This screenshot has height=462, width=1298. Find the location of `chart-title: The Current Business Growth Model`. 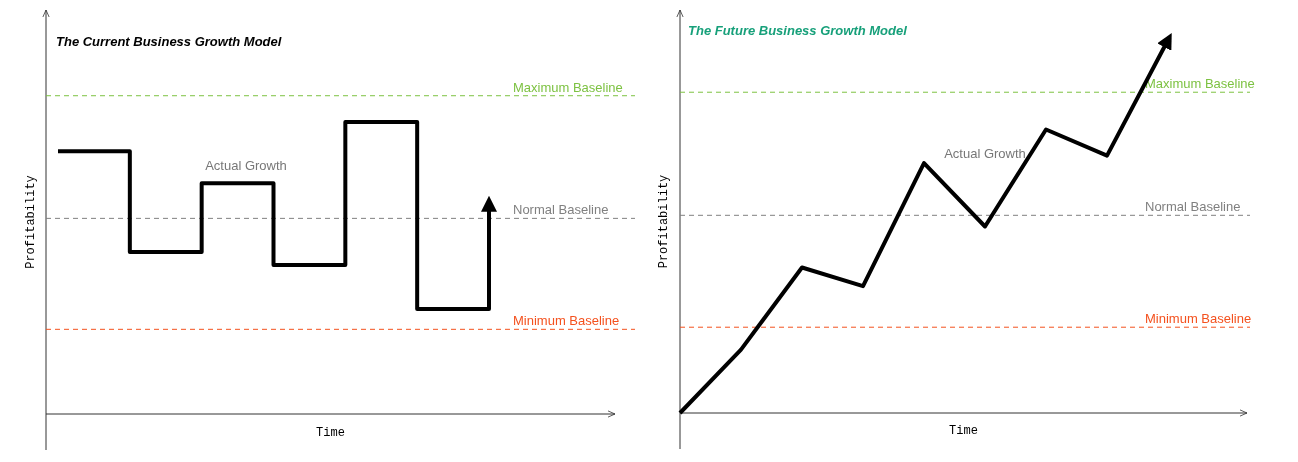

chart-title: The Current Business Growth Model is located at coordinates (169, 41).